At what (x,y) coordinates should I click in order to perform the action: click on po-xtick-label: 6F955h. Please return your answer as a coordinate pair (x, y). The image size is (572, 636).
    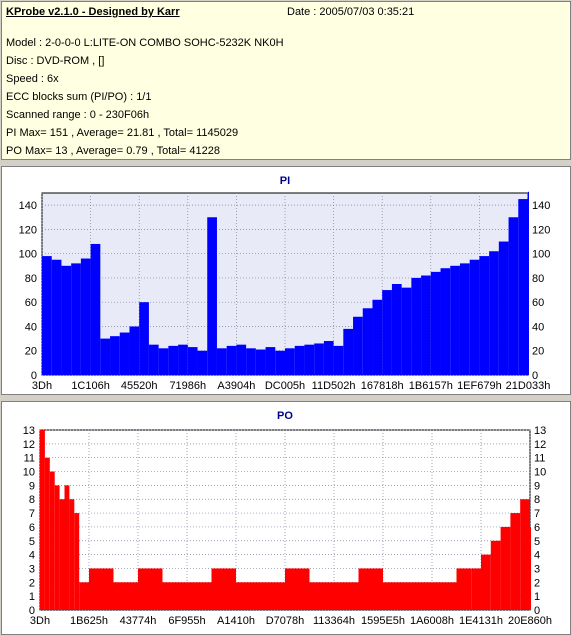
    Looking at the image, I should click on (186, 621).